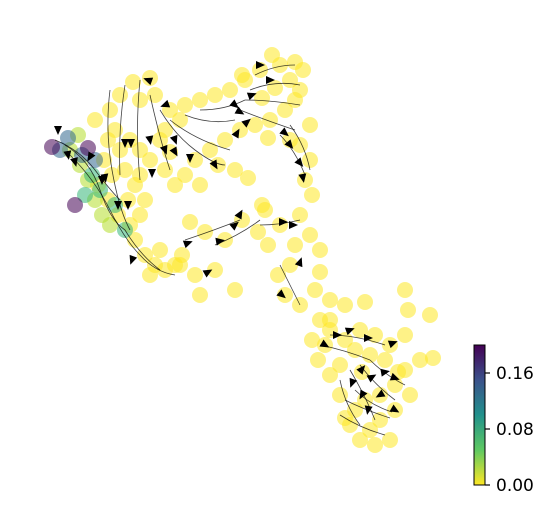 This screenshot has width=559, height=513. I want to click on colorbar-tick-label-2: 0.16, so click(515, 374).